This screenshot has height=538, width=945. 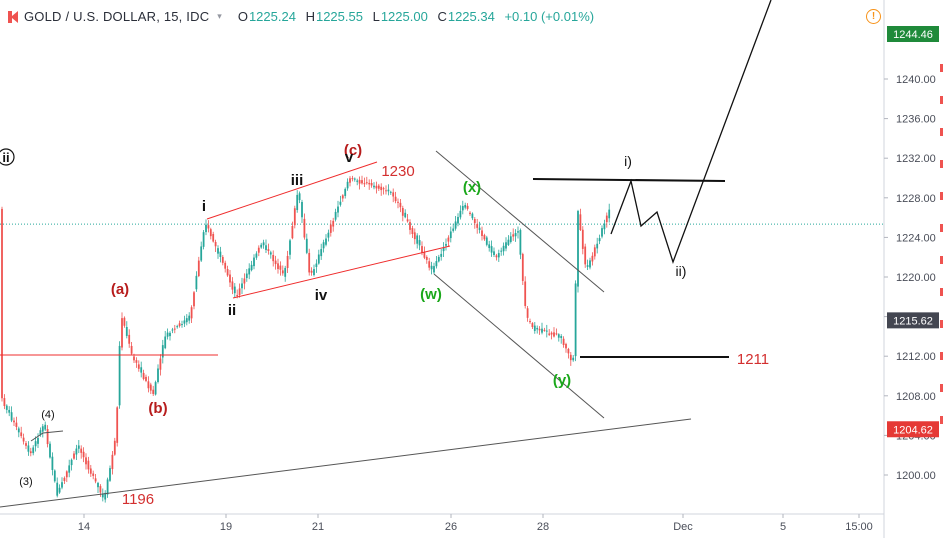 I want to click on price-tag-1244.46, so click(x=913, y=34).